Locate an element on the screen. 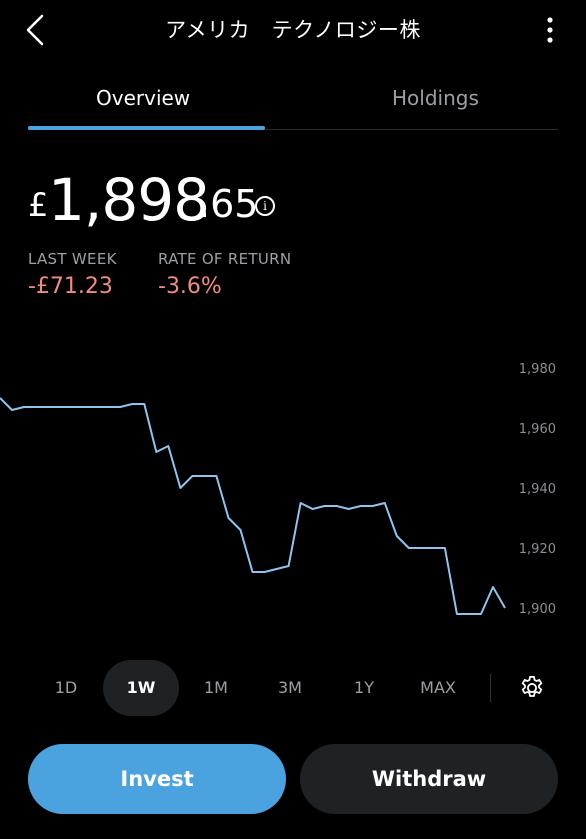  last-week-value: -£71.23 is located at coordinates (70, 286).